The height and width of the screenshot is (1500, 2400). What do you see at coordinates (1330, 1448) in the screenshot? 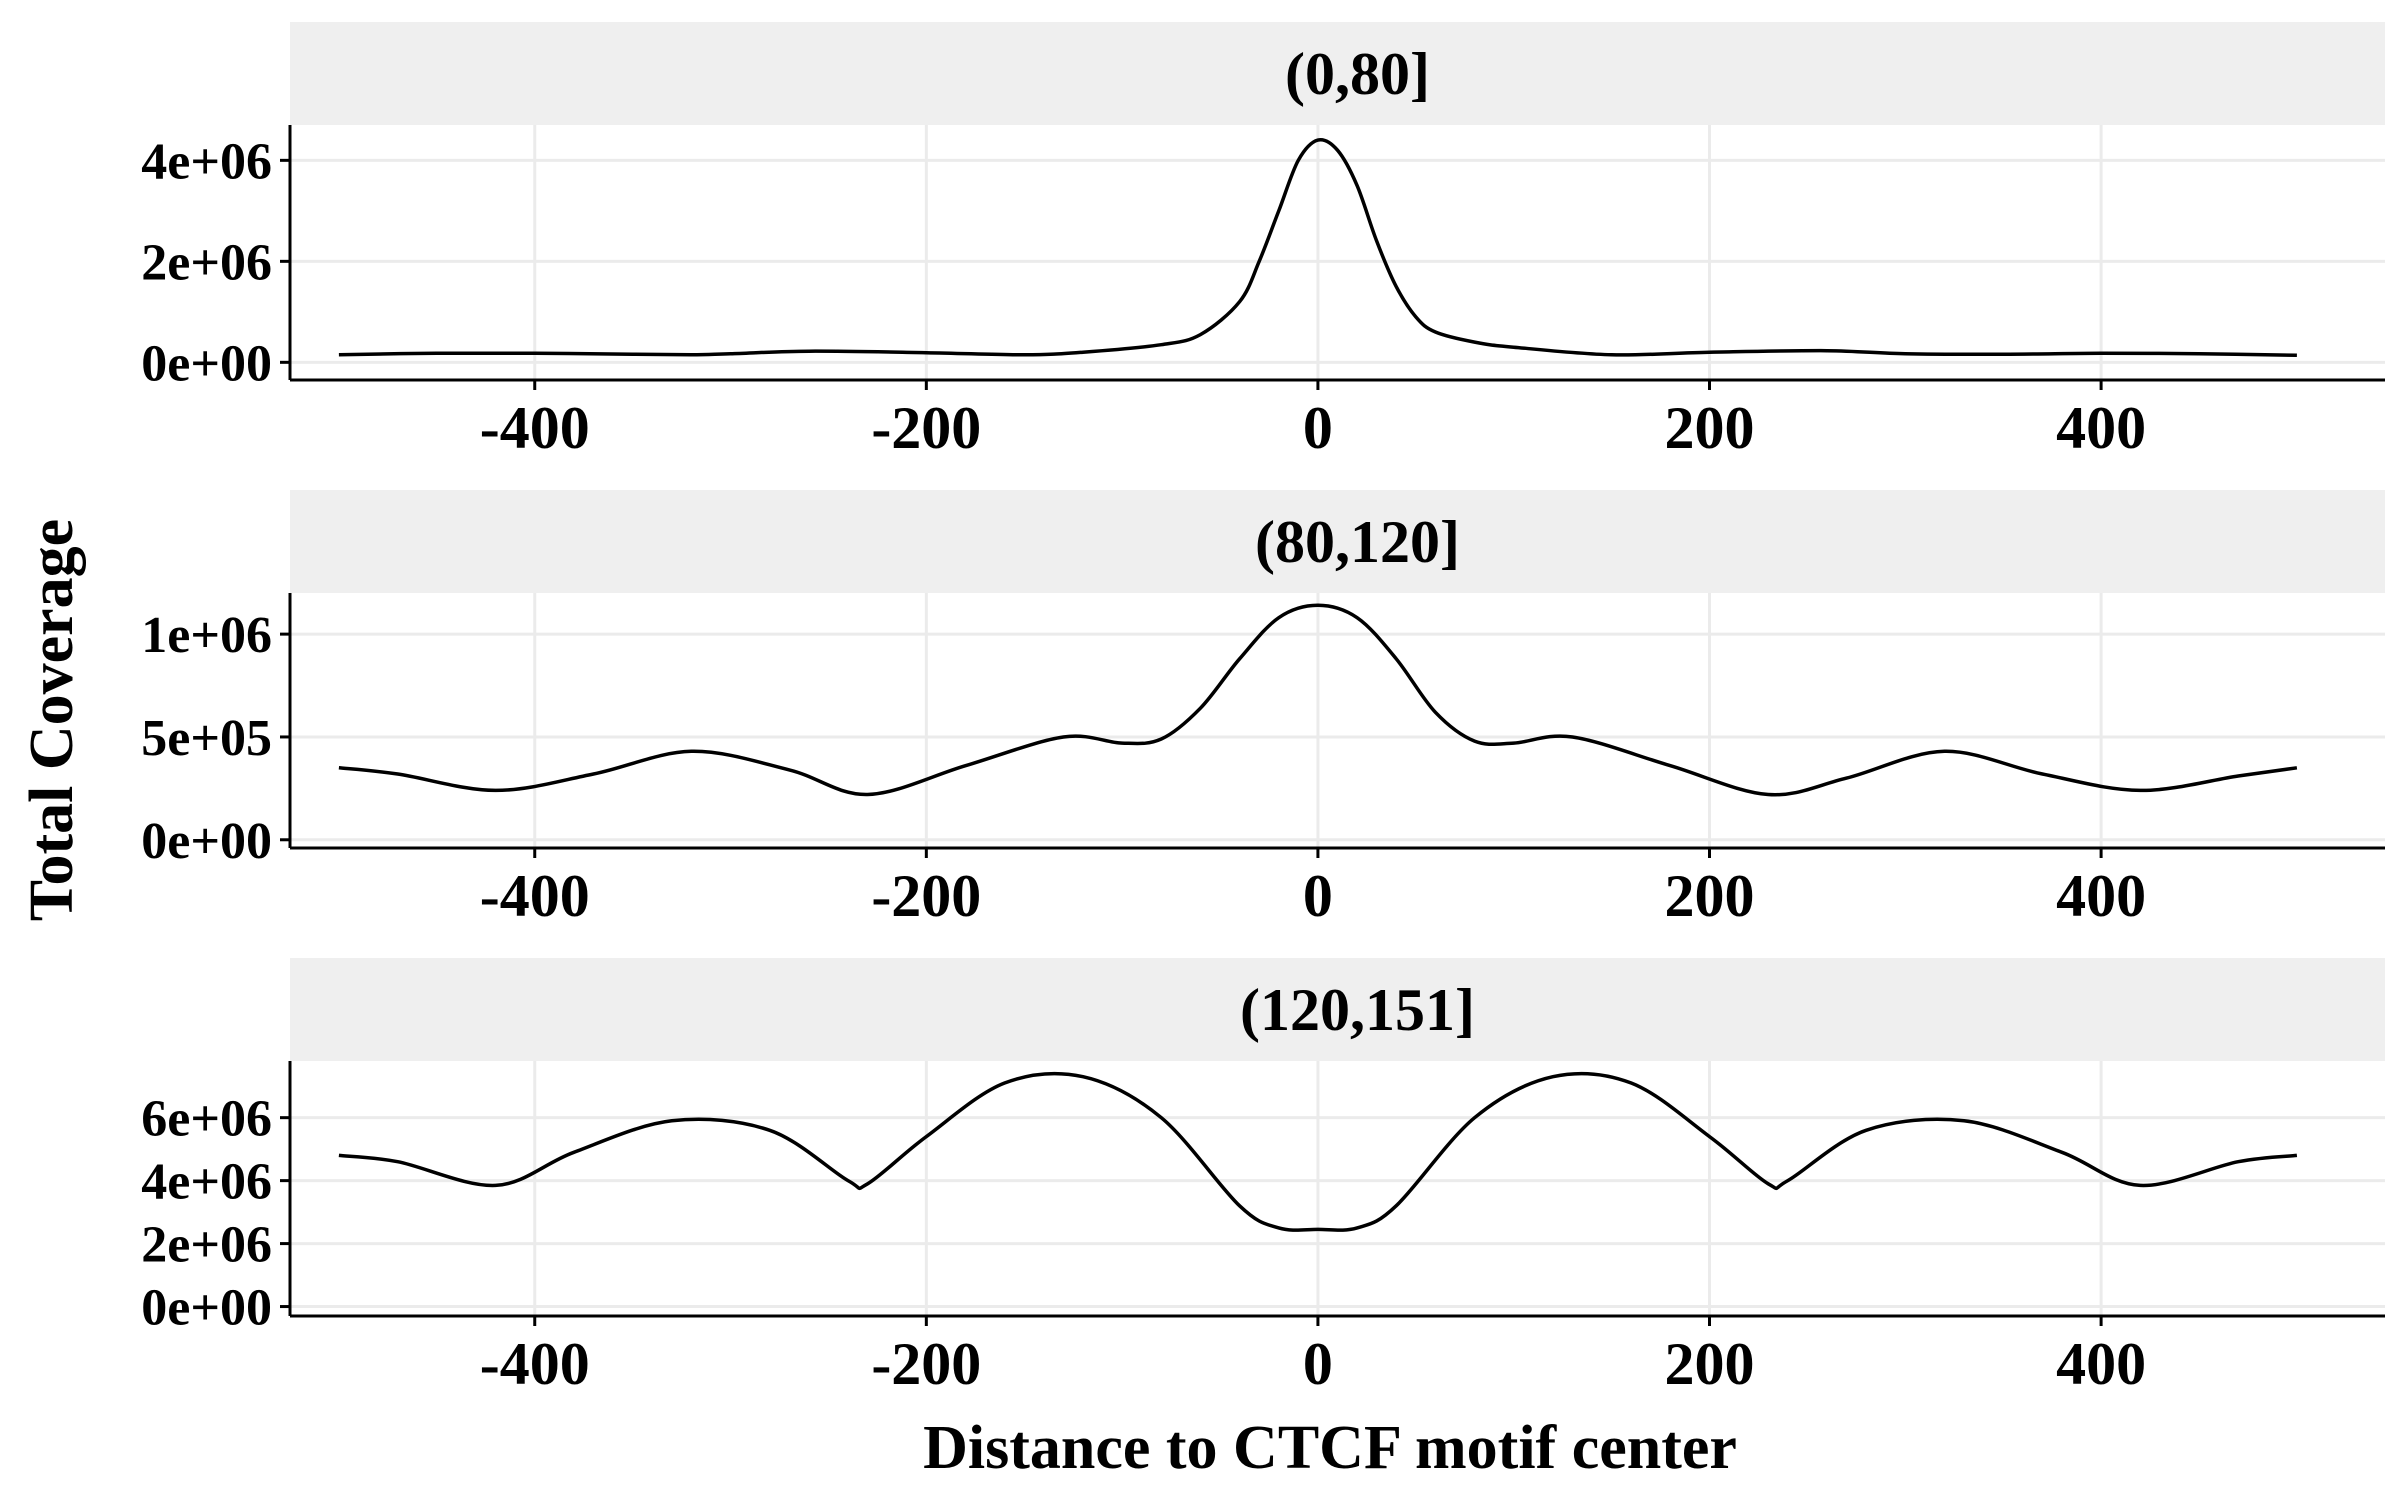
I see `x-axis-title: Distance to CTCF motif center` at bounding box center [1330, 1448].